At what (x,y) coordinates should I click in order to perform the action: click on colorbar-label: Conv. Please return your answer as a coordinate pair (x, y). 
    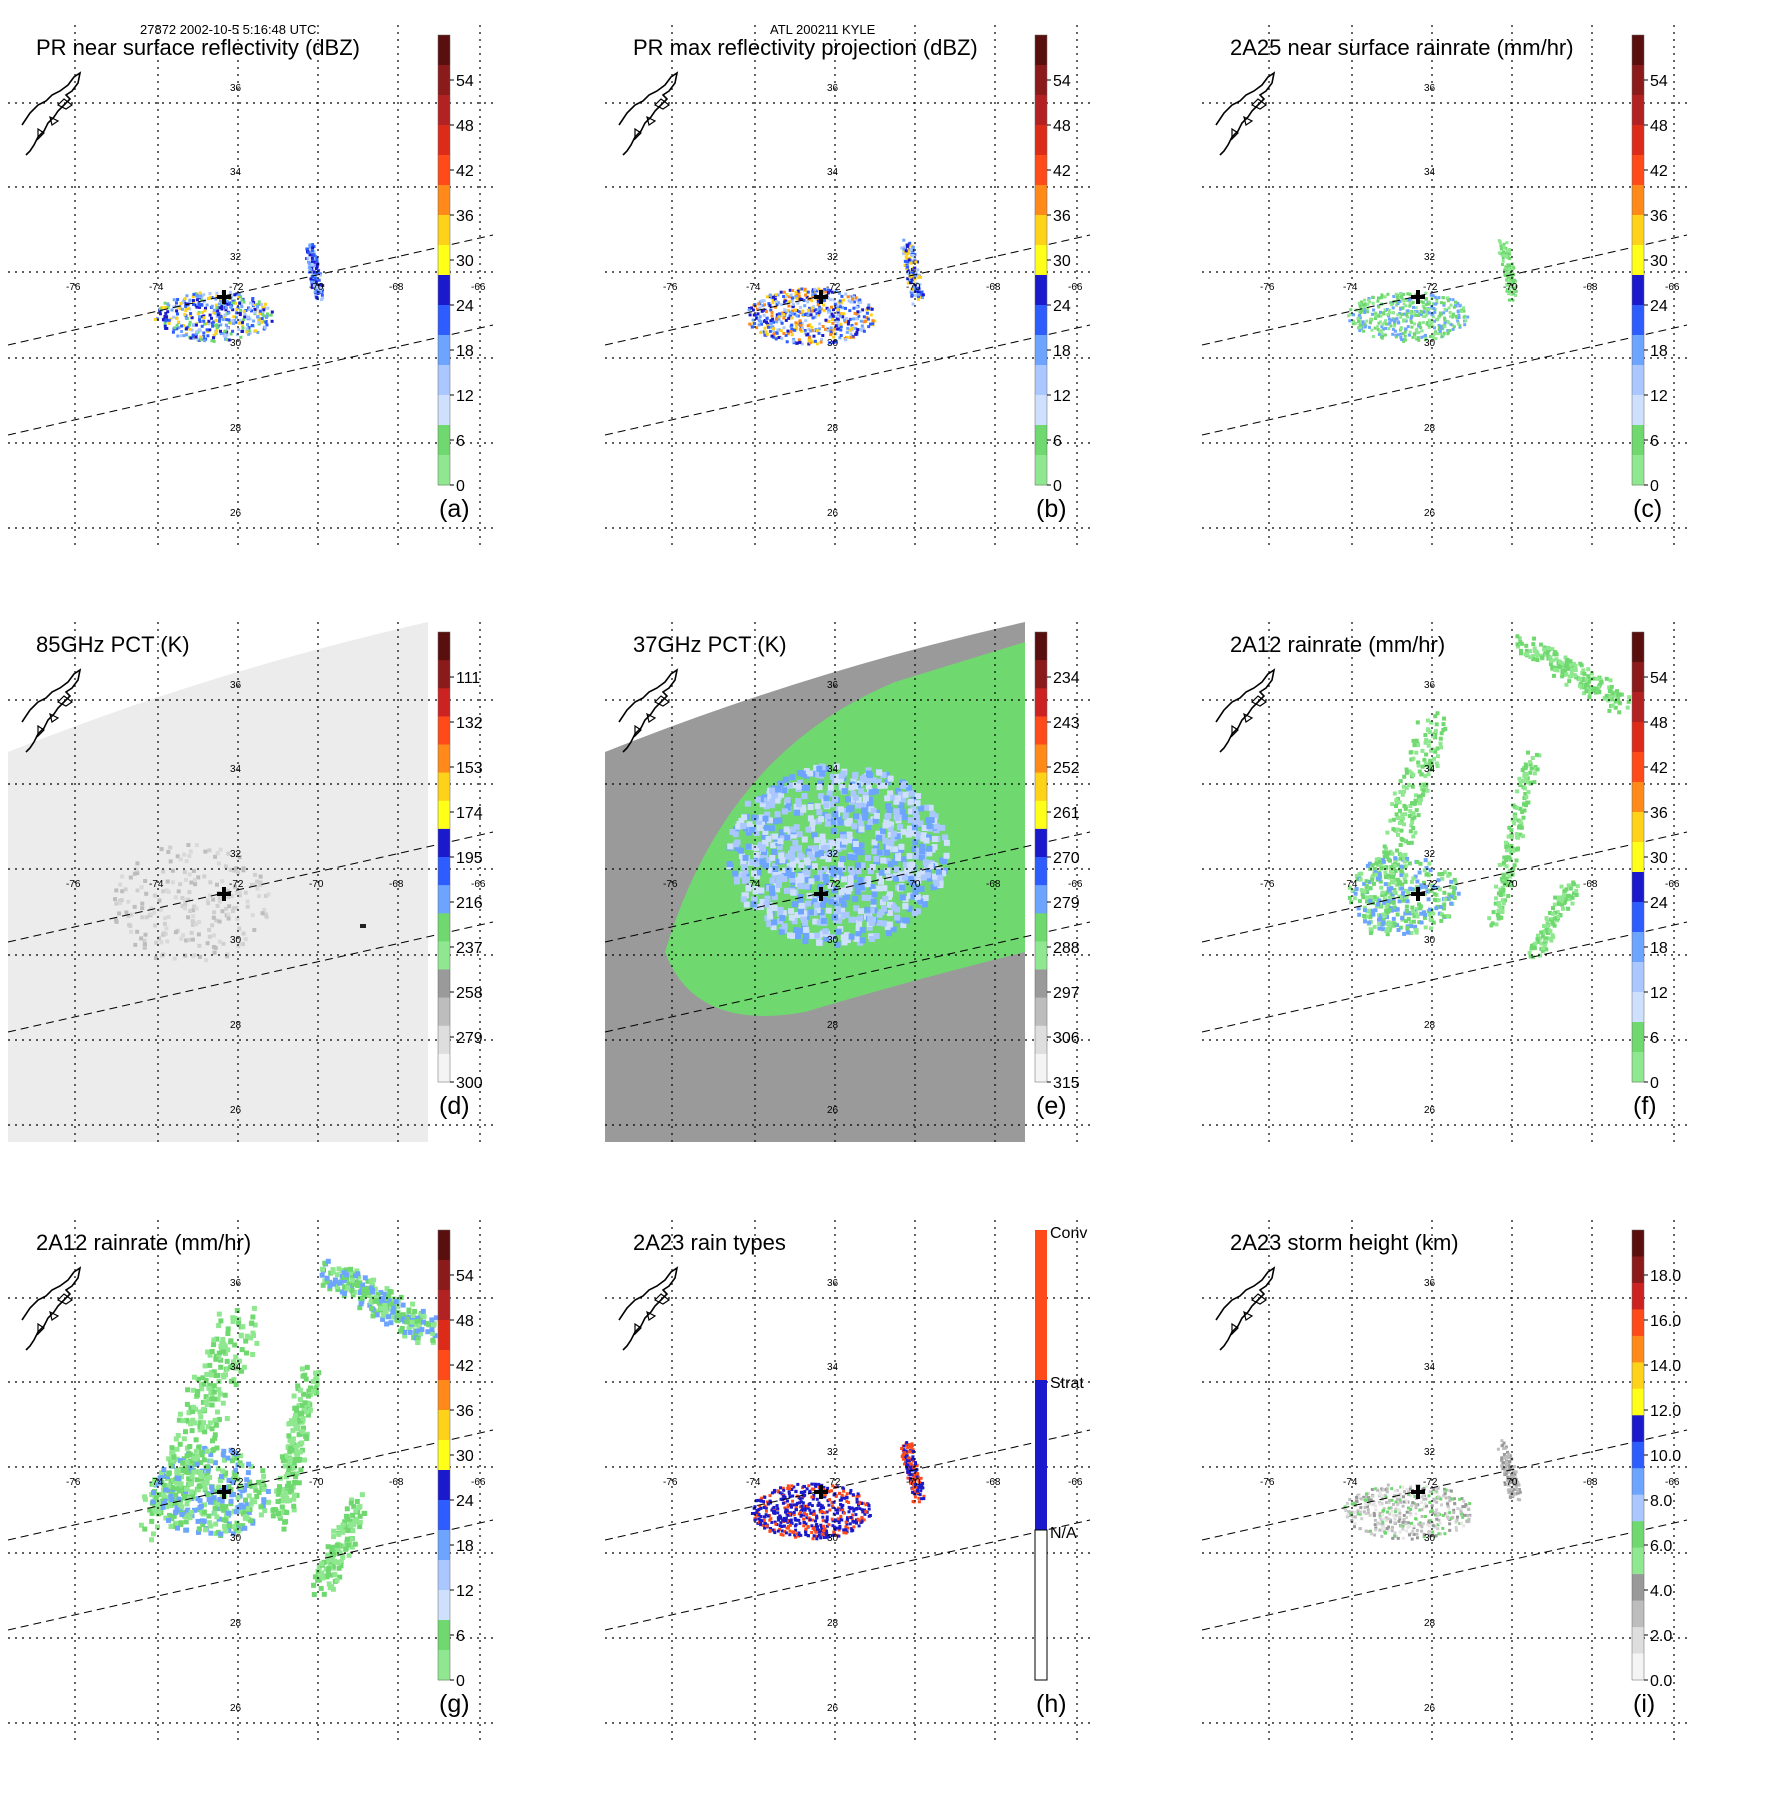
    Looking at the image, I should click on (1068, 1233).